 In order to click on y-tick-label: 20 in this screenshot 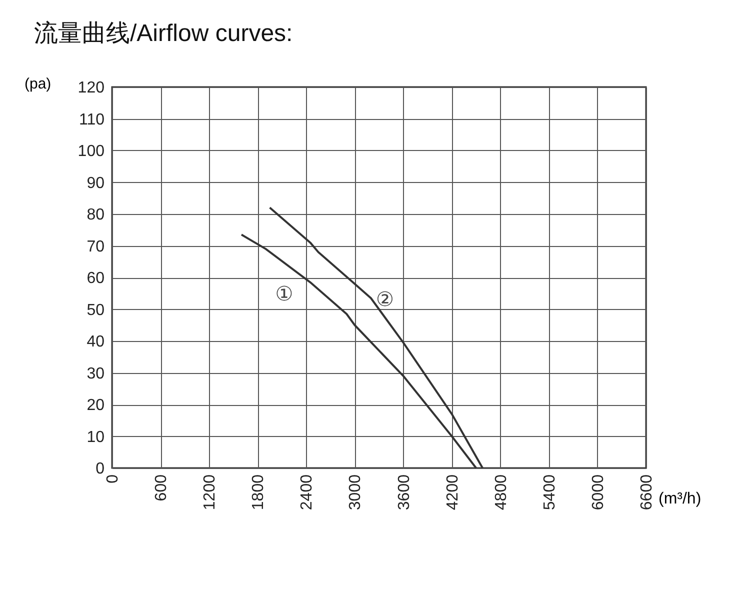, I will do `click(95, 405)`.